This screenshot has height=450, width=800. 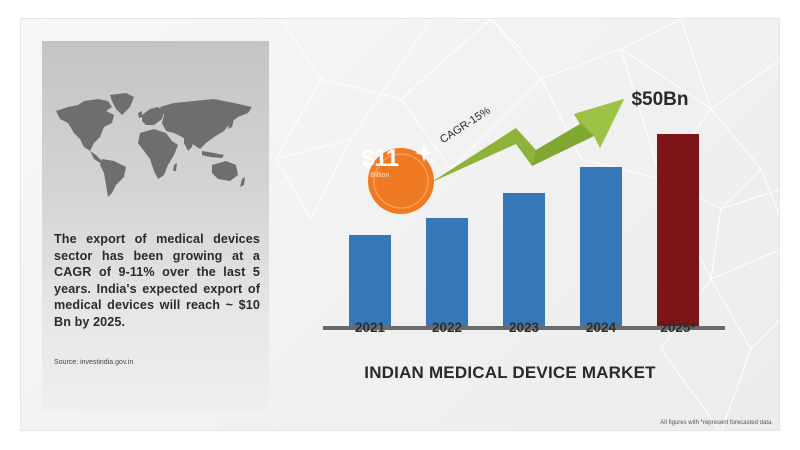 What do you see at coordinates (660, 99) in the screenshot?
I see `bar-2025-value-label: $50Bn` at bounding box center [660, 99].